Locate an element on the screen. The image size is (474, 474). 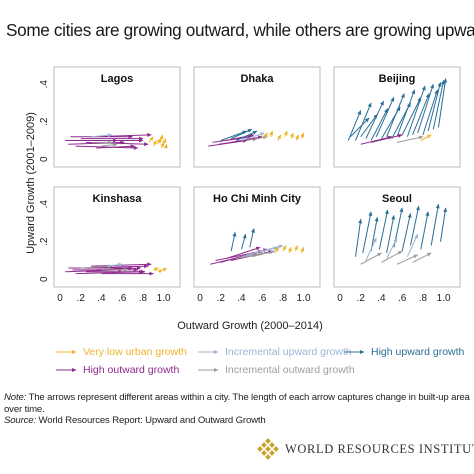
panel-ho-chi-minh-city: Ho Chi Minh City is located at coordinates (257, 237).